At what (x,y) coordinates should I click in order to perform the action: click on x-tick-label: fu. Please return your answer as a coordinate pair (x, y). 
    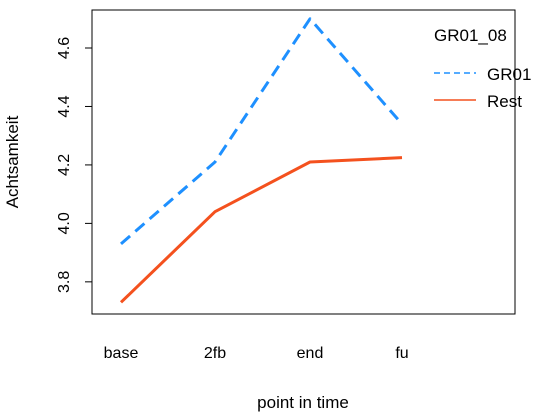
    Looking at the image, I should click on (401, 353).